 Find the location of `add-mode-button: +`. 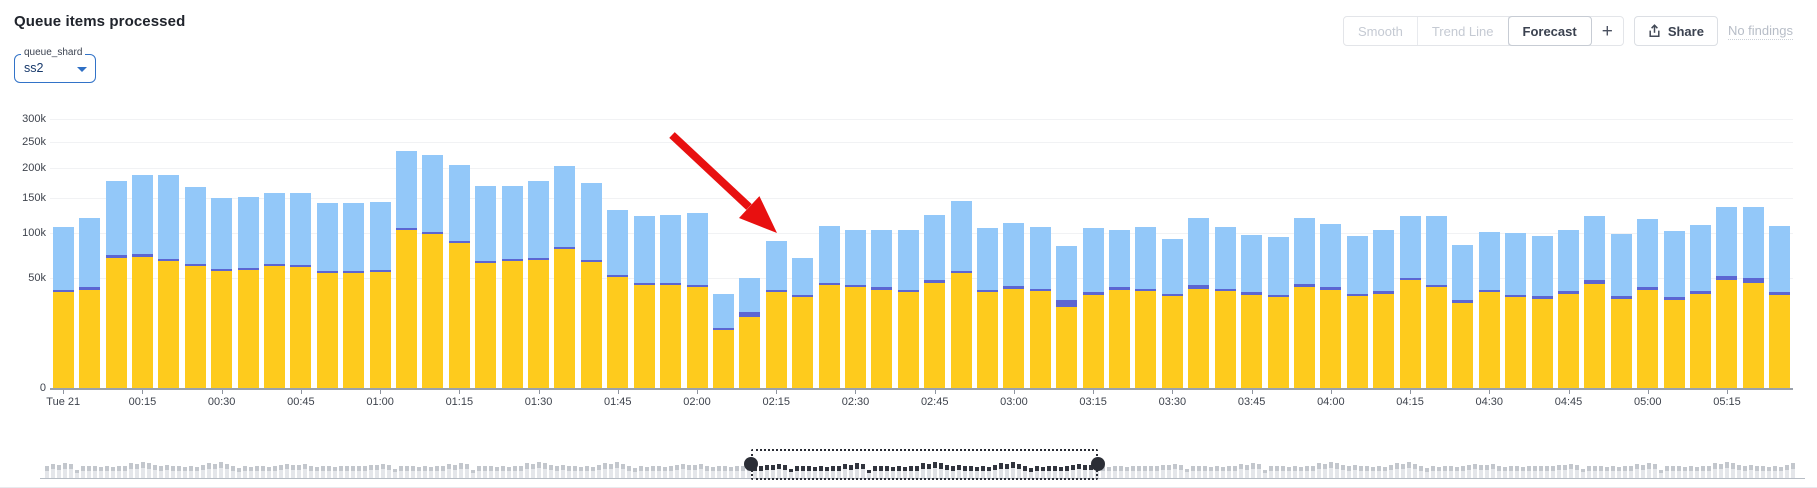

add-mode-button: + is located at coordinates (1607, 31).